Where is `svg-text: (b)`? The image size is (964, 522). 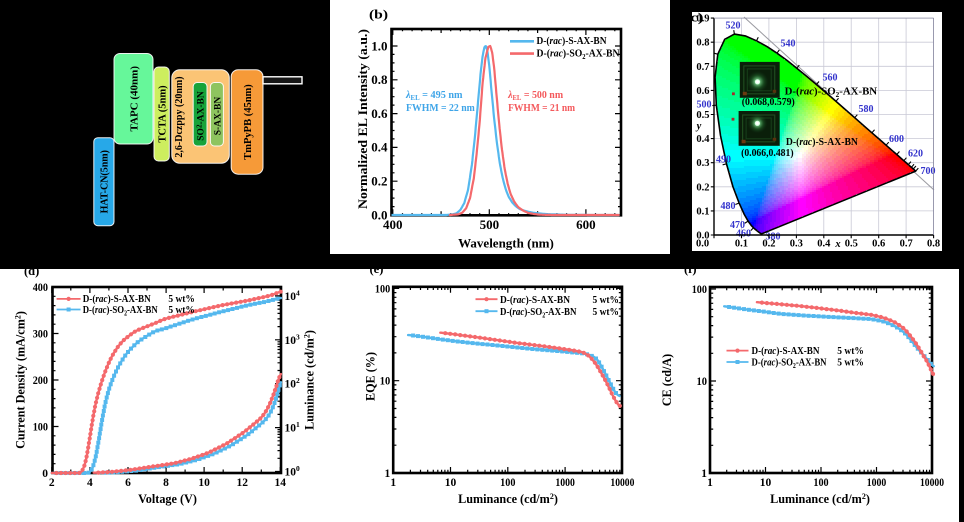 svg-text: (b) is located at coordinates (378, 15).